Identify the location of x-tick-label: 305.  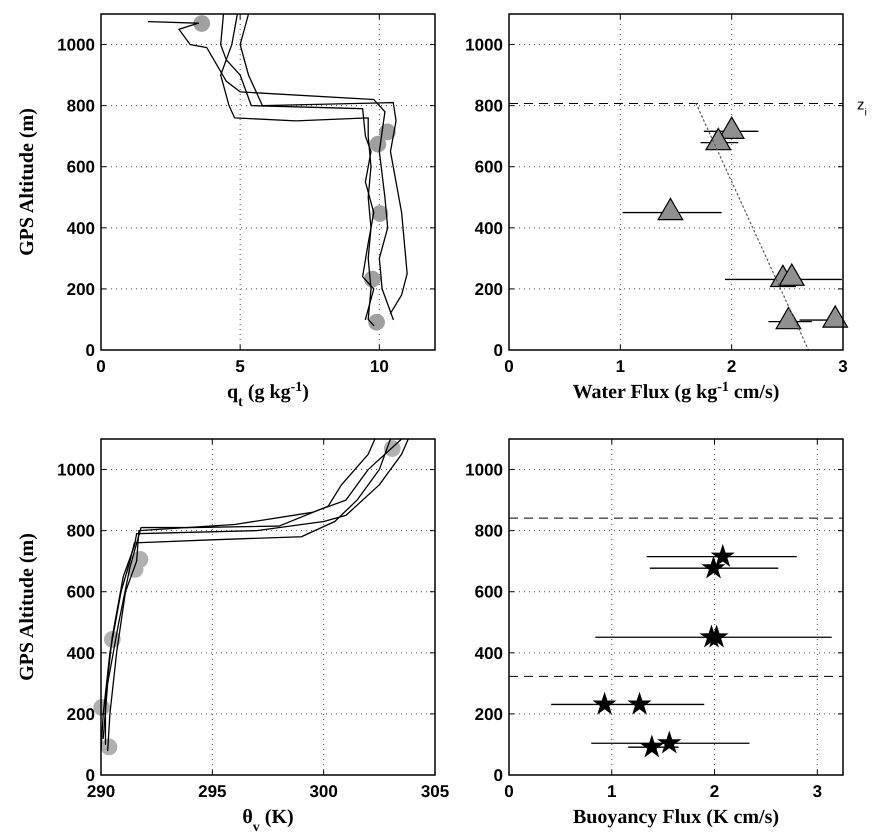
(435, 791).